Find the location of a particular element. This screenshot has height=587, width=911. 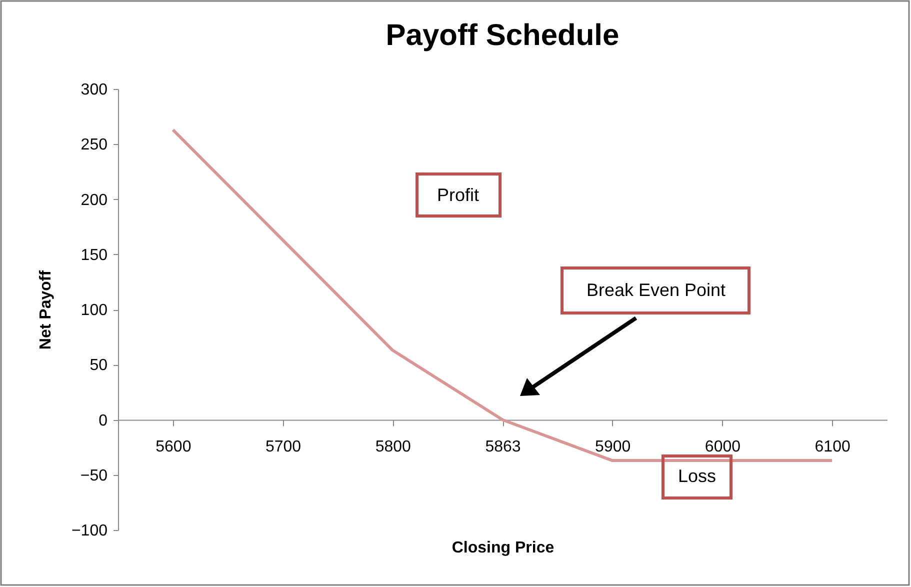

y-tick-label: 150 is located at coordinates (94, 255).